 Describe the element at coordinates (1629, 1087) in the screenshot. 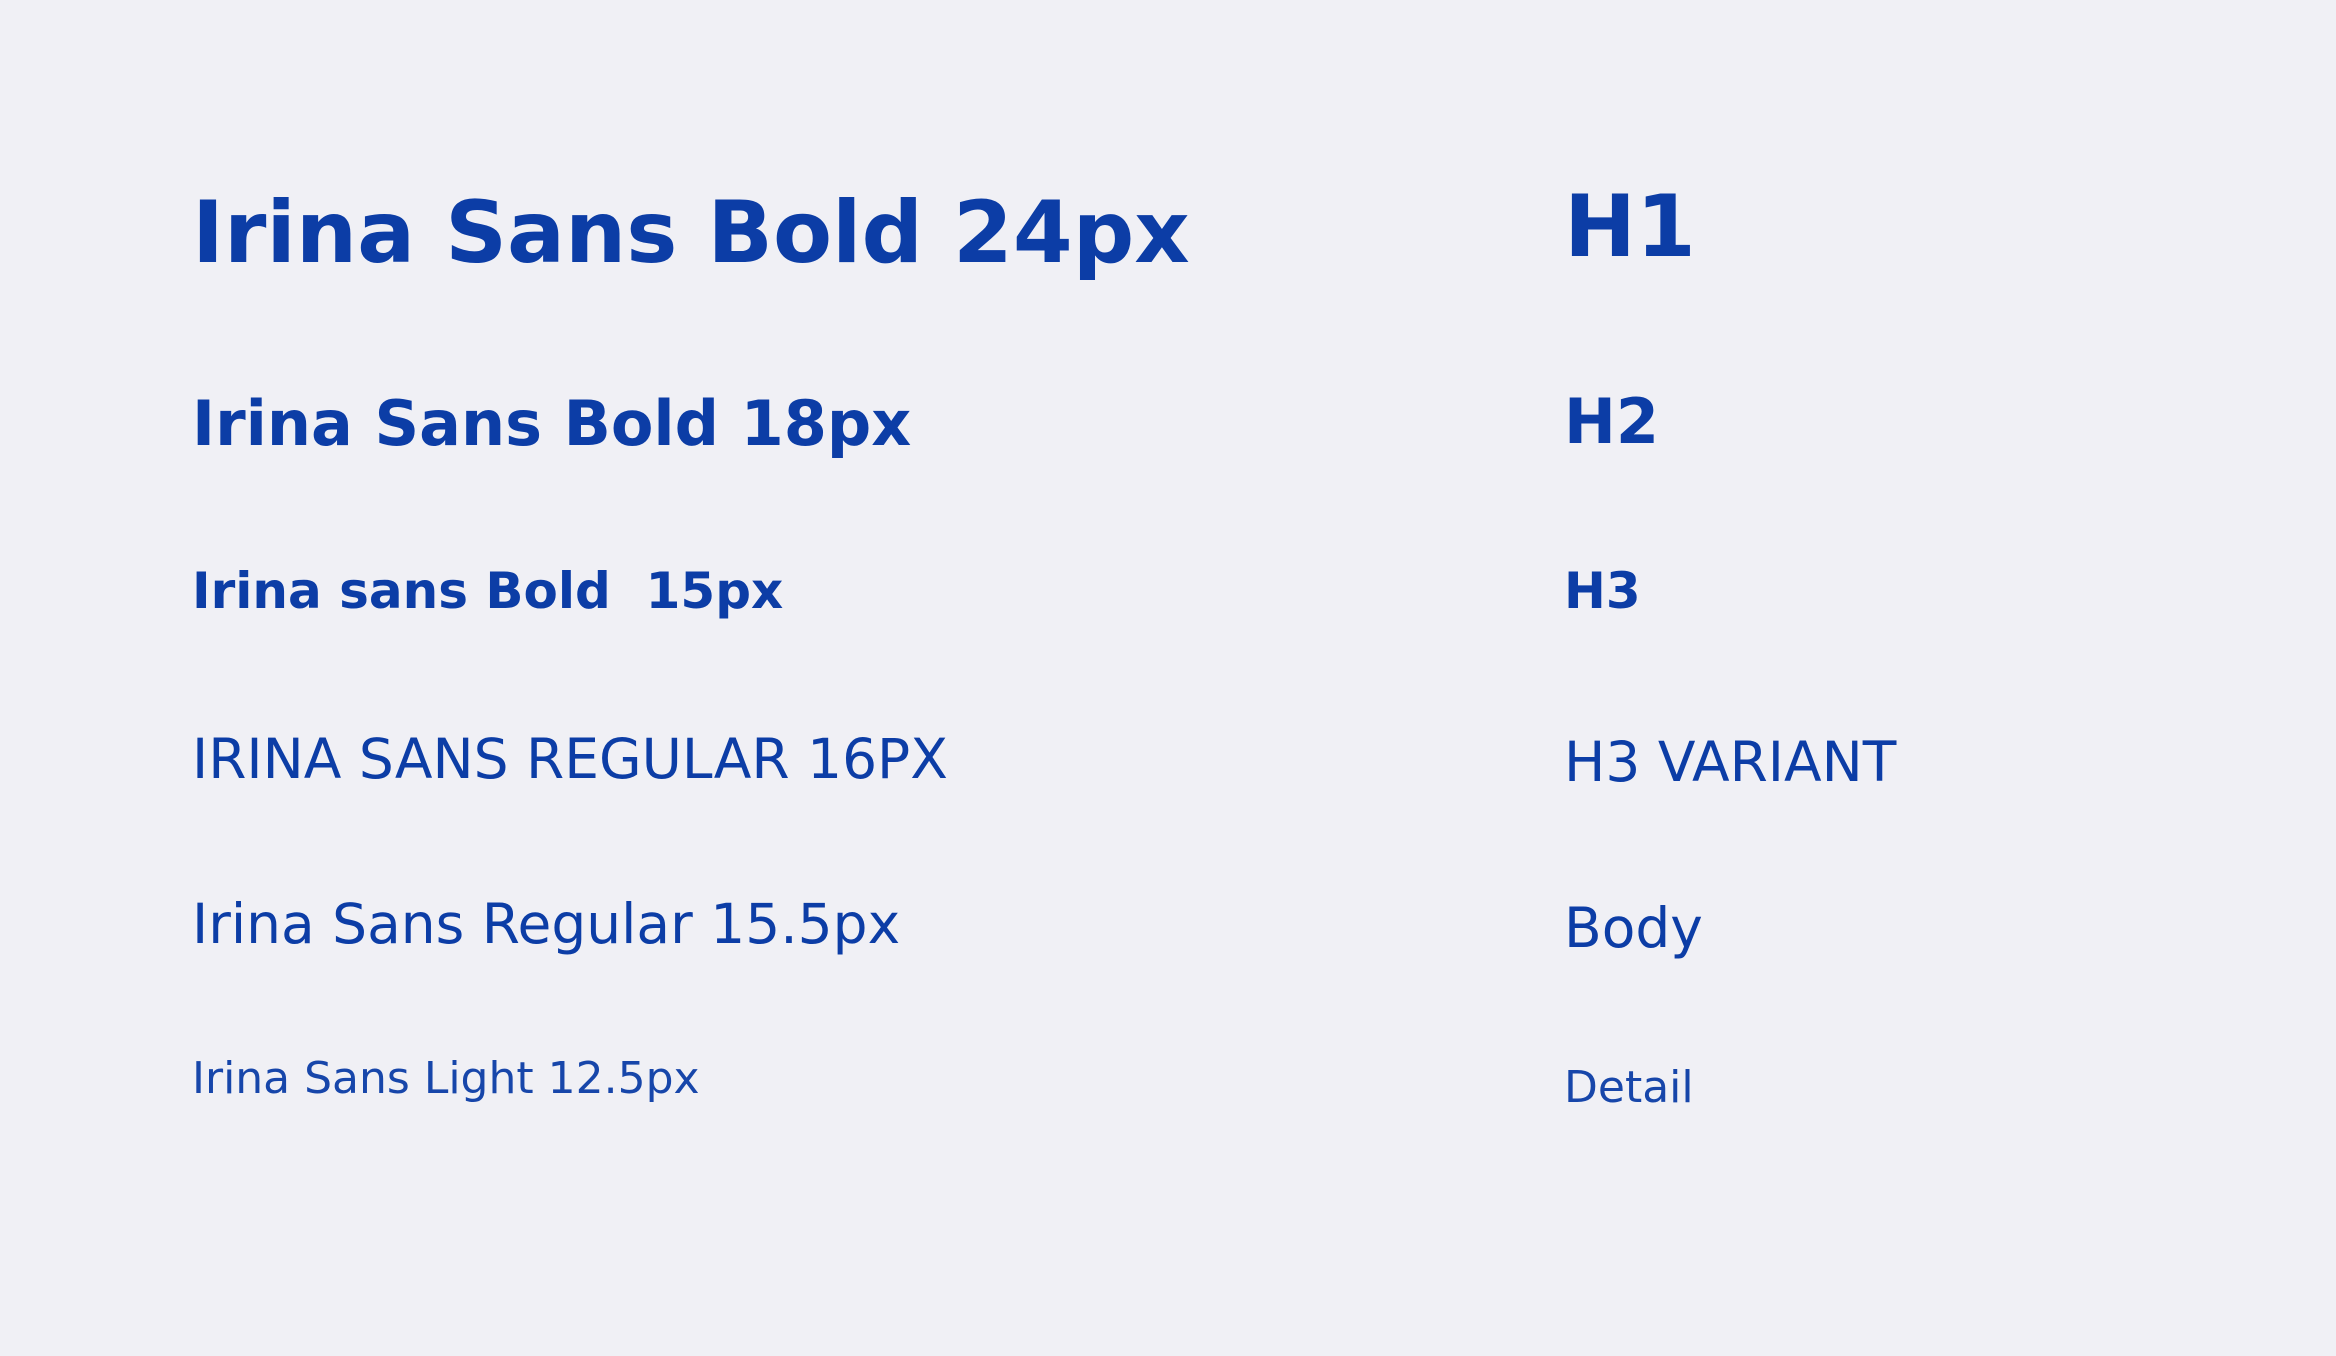

I see `style-label-detail: Detail` at that location.